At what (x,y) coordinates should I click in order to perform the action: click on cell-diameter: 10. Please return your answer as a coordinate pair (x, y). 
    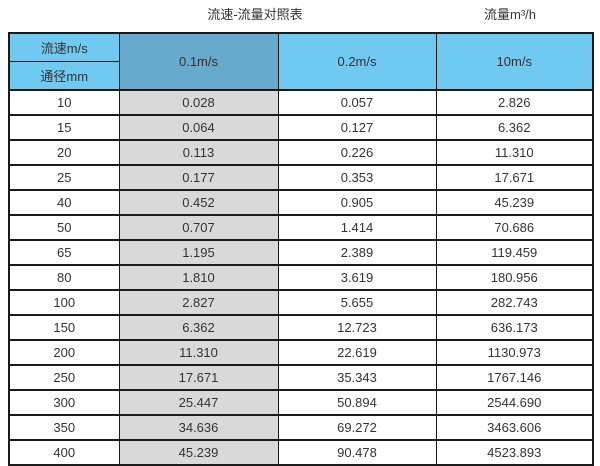
    Looking at the image, I should click on (63, 102).